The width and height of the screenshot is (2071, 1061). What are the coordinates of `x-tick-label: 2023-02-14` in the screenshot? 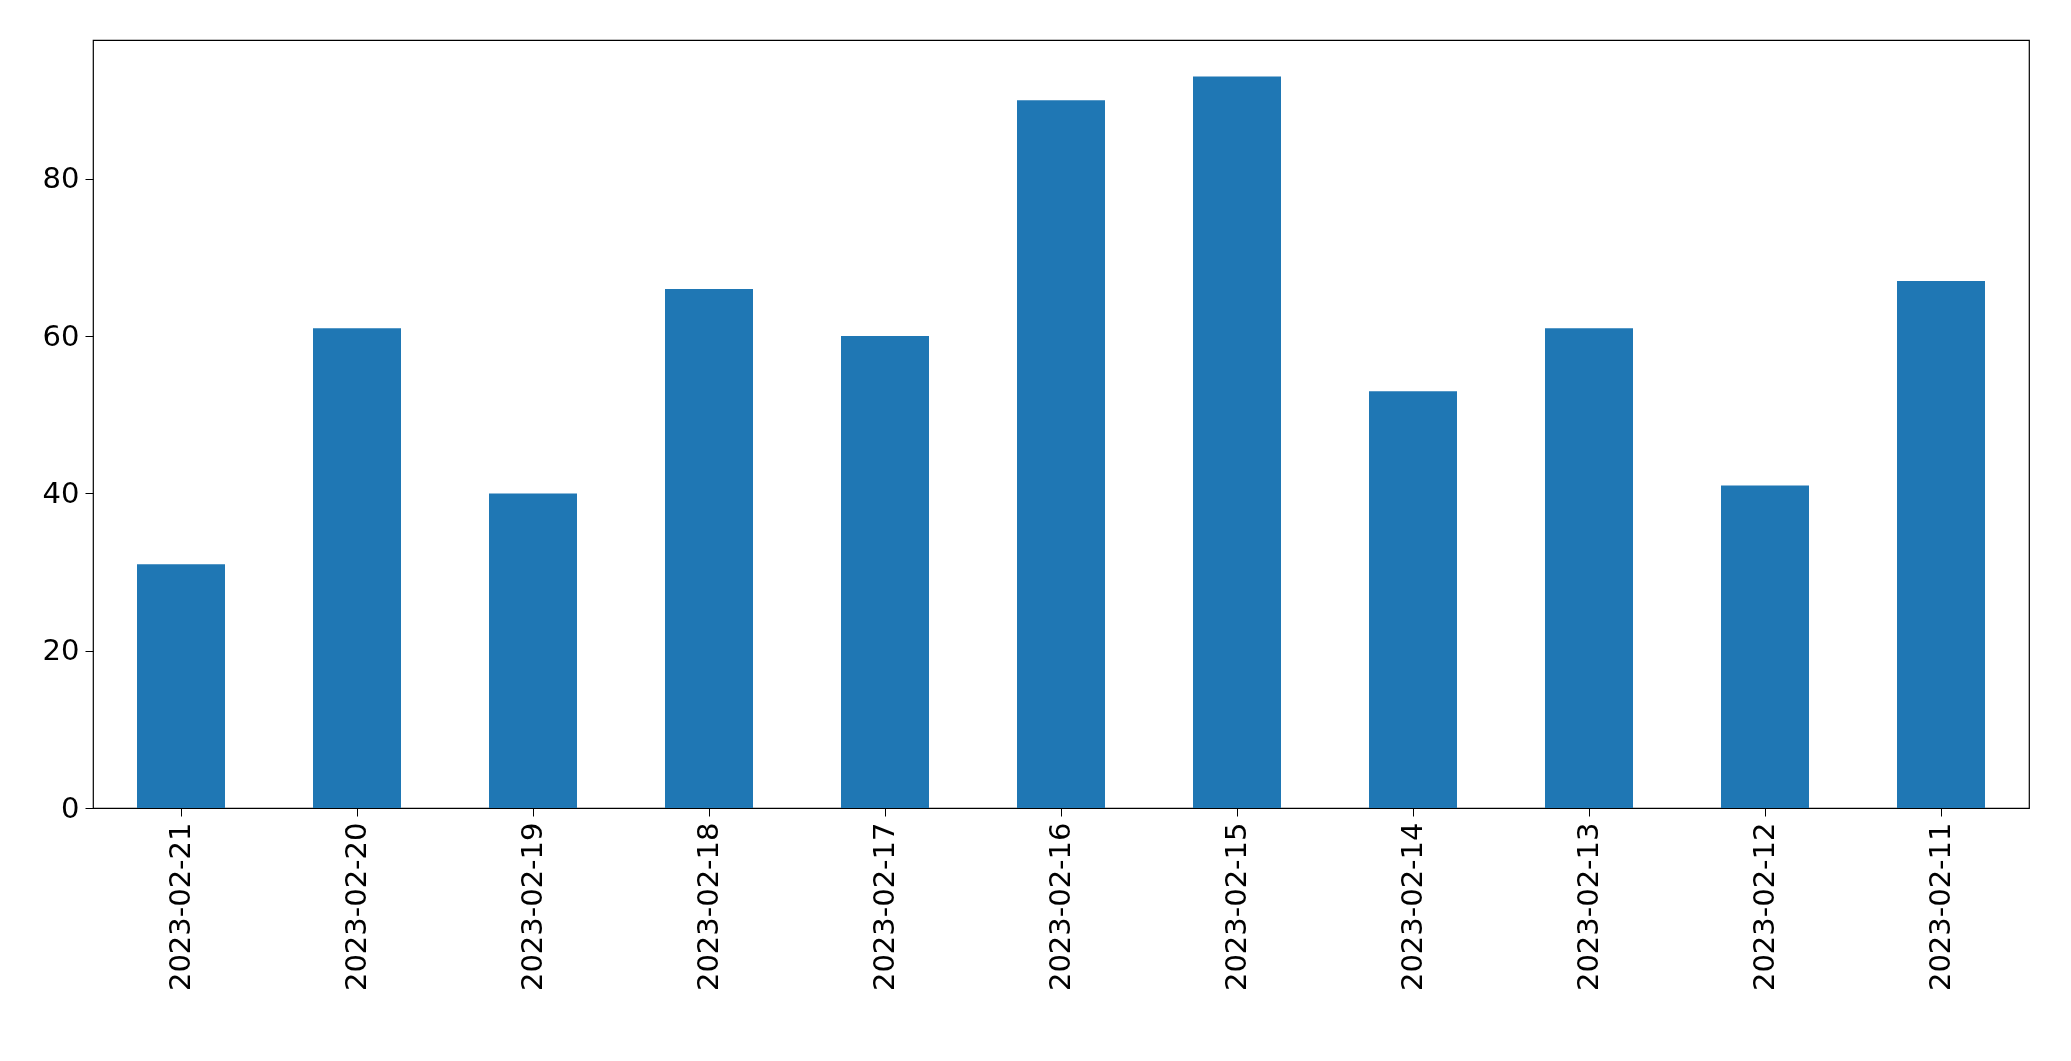 It's located at (1412, 907).